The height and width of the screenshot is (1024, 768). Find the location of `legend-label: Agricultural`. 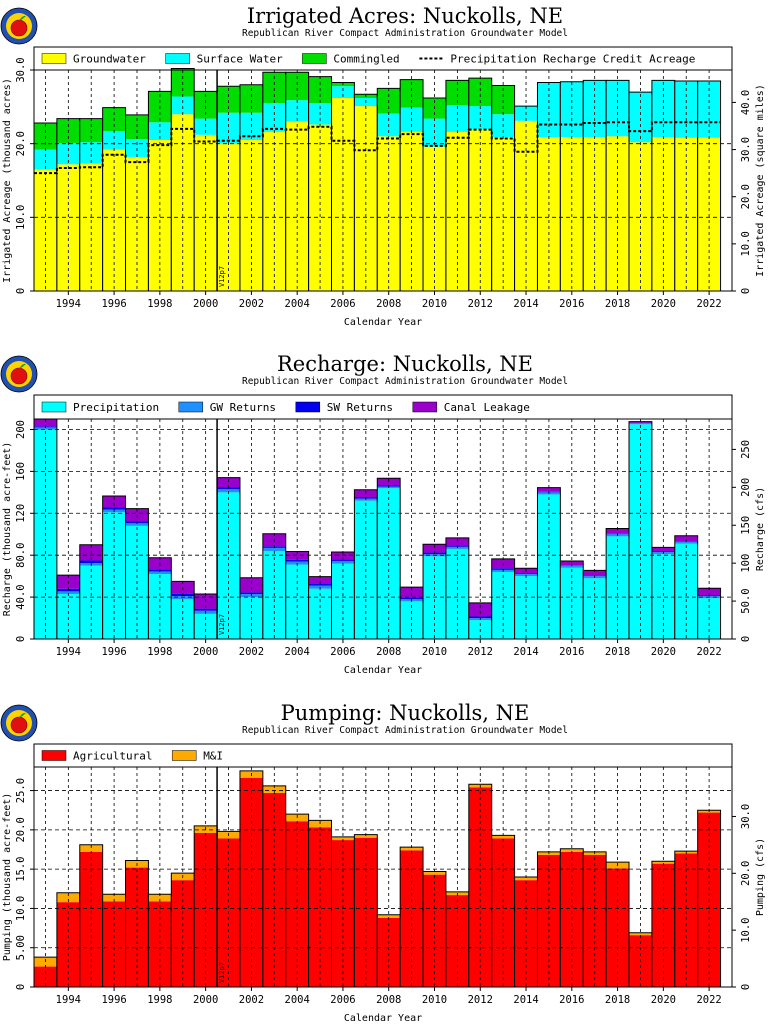

legend-label: Agricultural is located at coordinates (112, 756).